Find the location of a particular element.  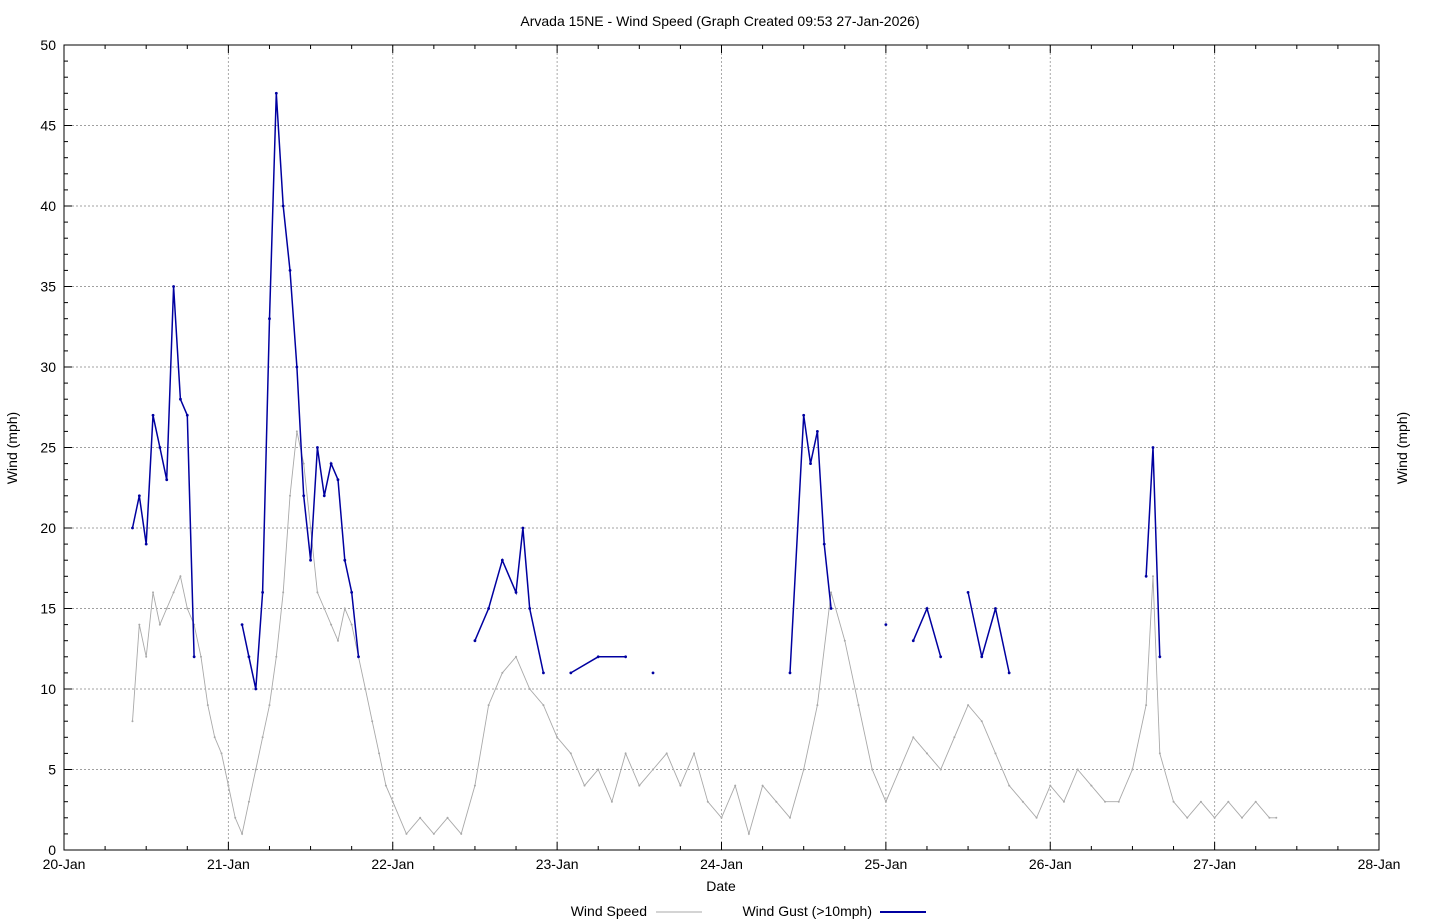

y-tick-label: 25 is located at coordinates (48, 448).